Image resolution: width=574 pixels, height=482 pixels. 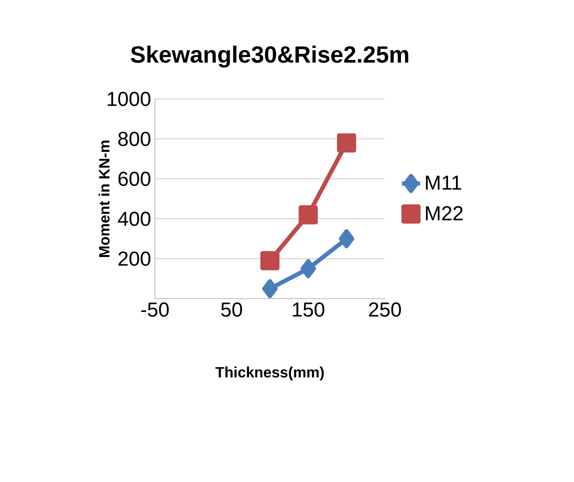 What do you see at coordinates (308, 309) in the screenshot?
I see `x-tick-label: 150` at bounding box center [308, 309].